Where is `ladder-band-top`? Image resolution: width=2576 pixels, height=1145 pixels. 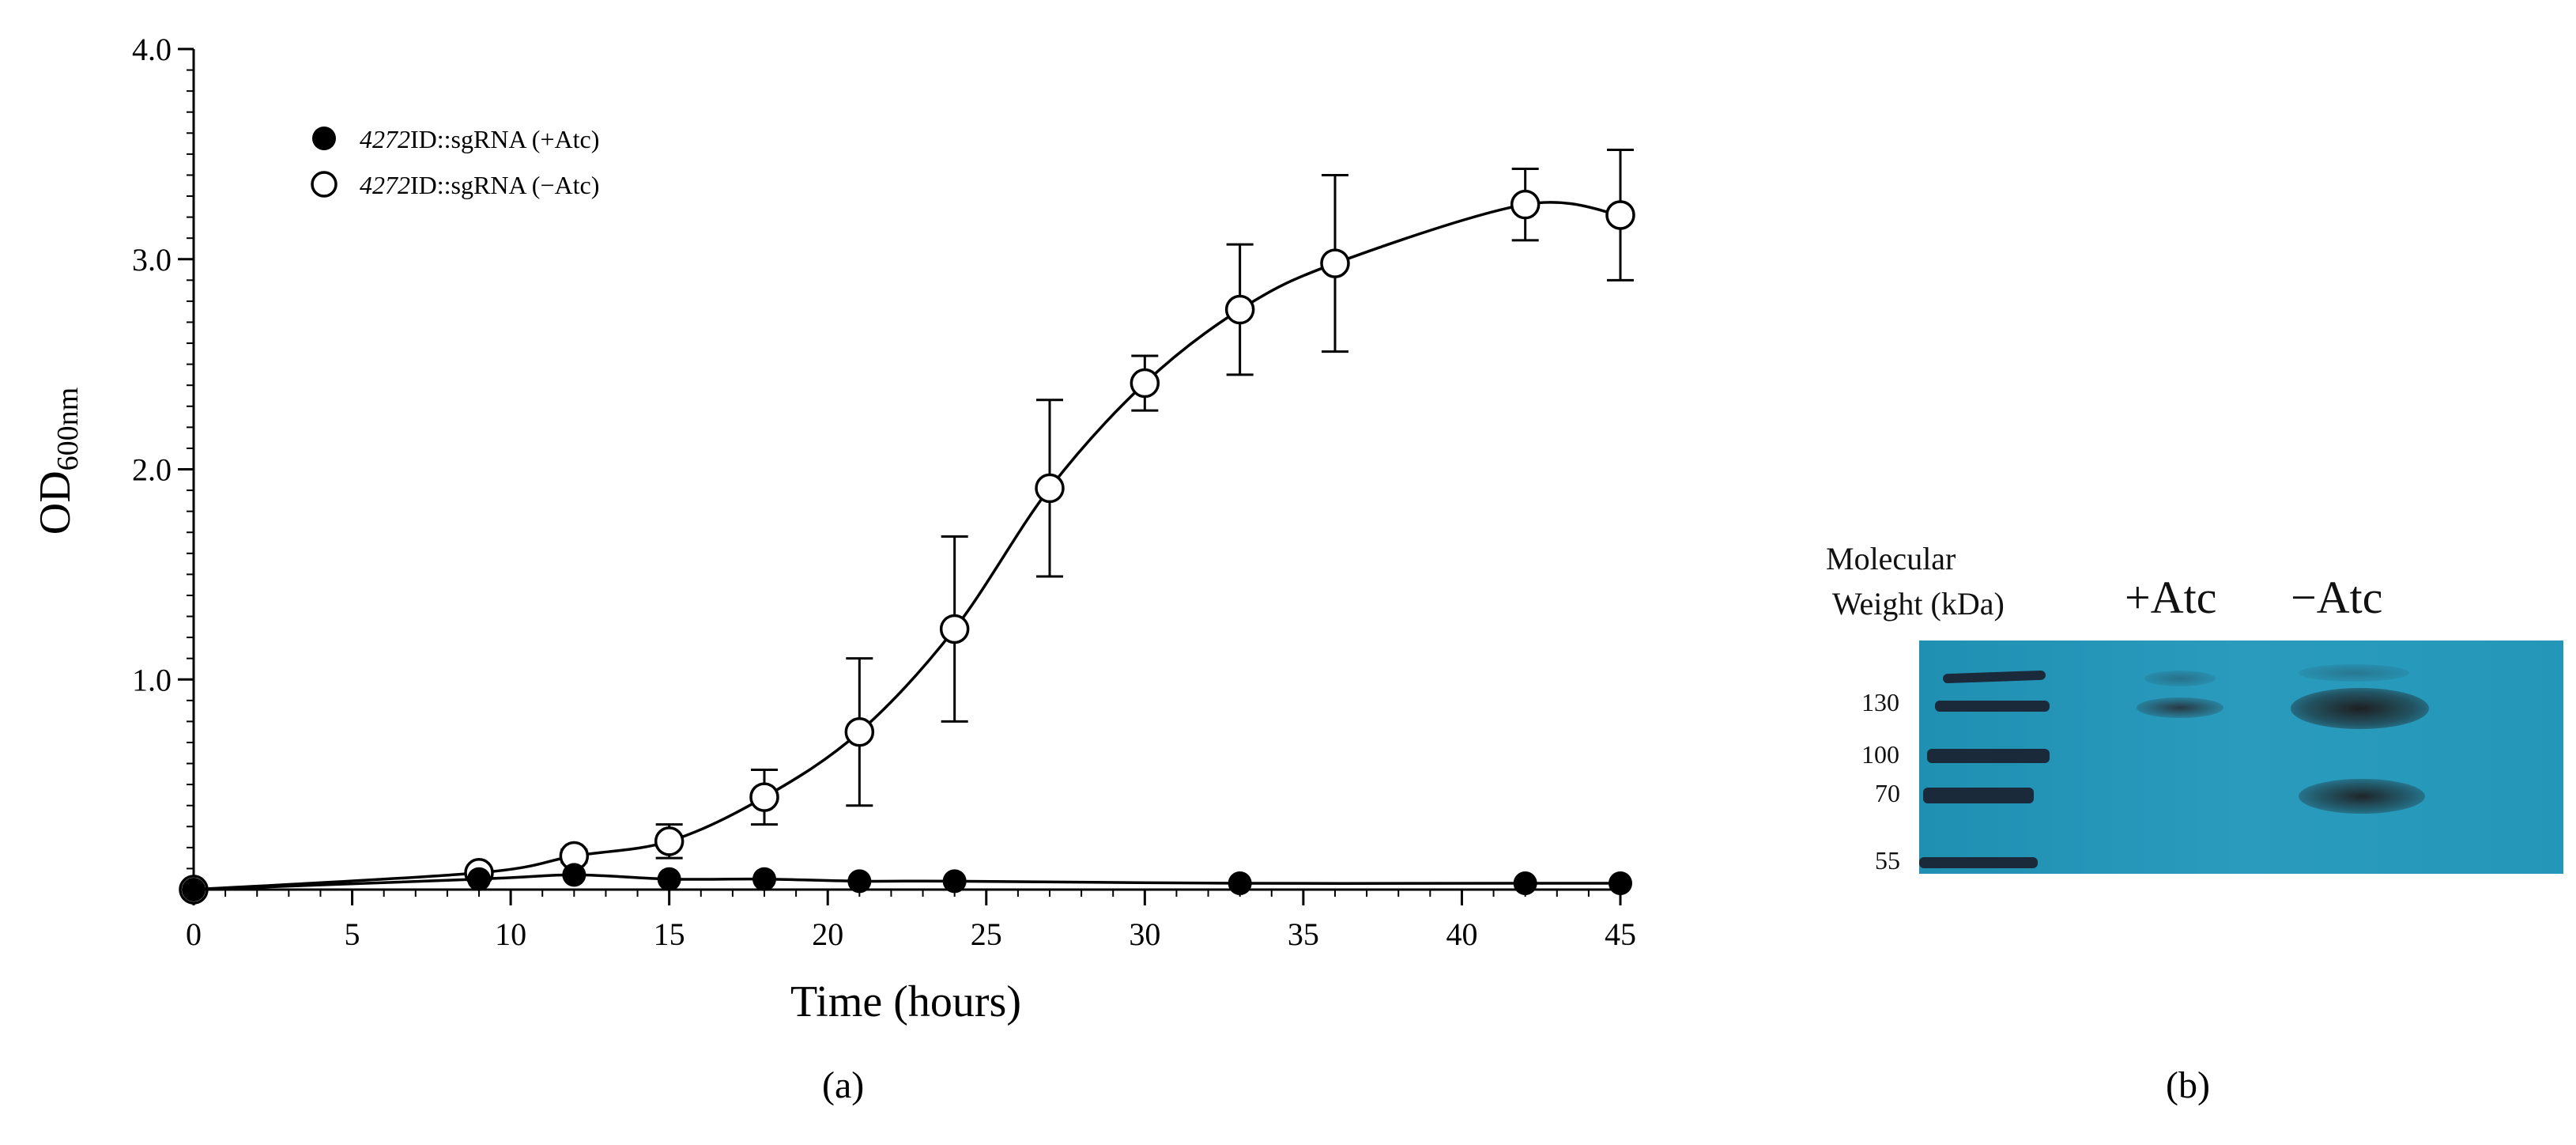
ladder-band-top is located at coordinates (1994, 677).